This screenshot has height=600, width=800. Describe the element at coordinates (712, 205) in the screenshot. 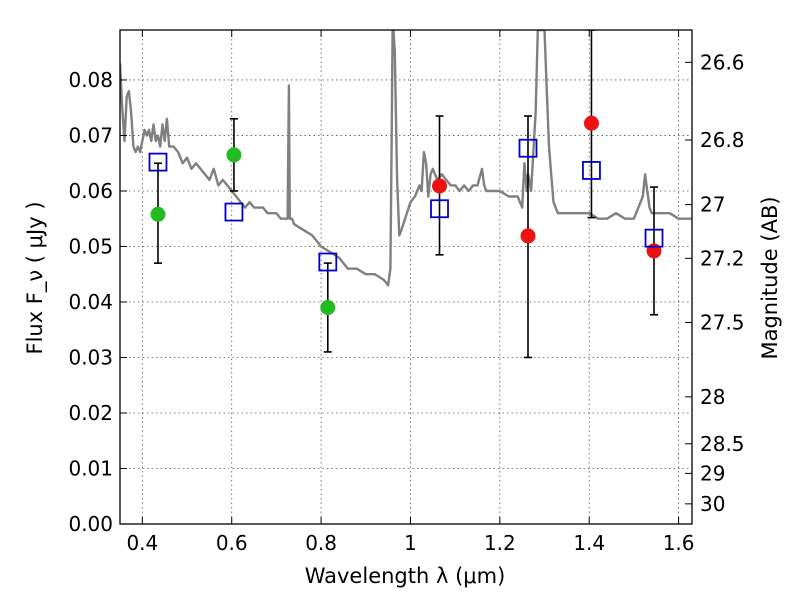

I see `y2-tick-label: 27` at that location.